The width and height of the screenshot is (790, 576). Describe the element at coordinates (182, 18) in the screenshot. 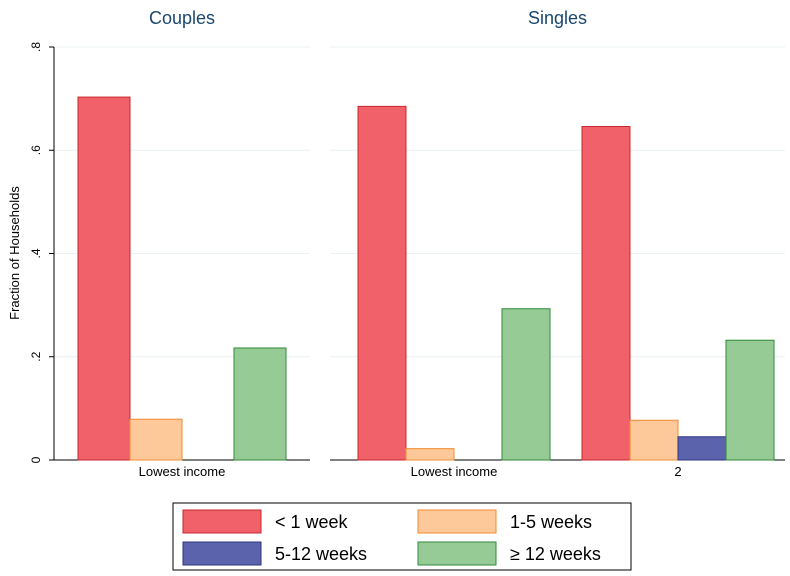

I see `panel-title: Couples` at that location.